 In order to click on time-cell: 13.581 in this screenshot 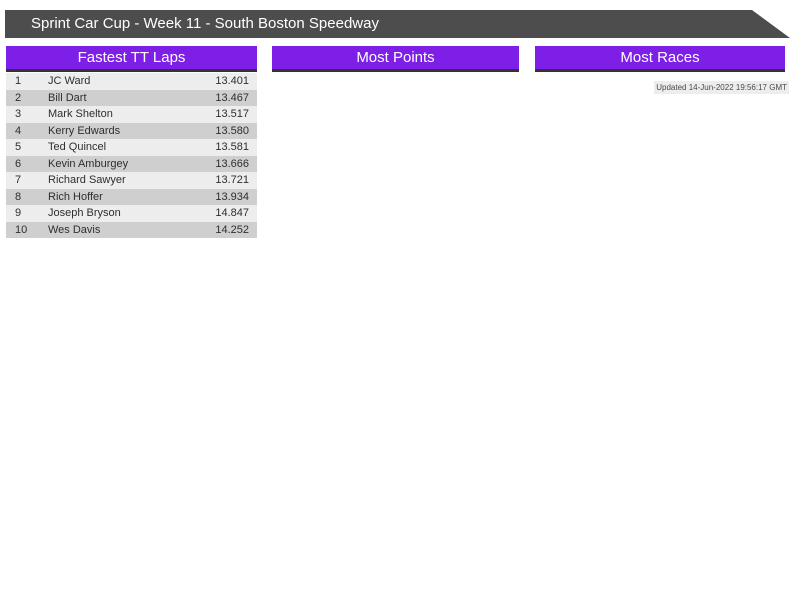, I will do `click(232, 147)`.